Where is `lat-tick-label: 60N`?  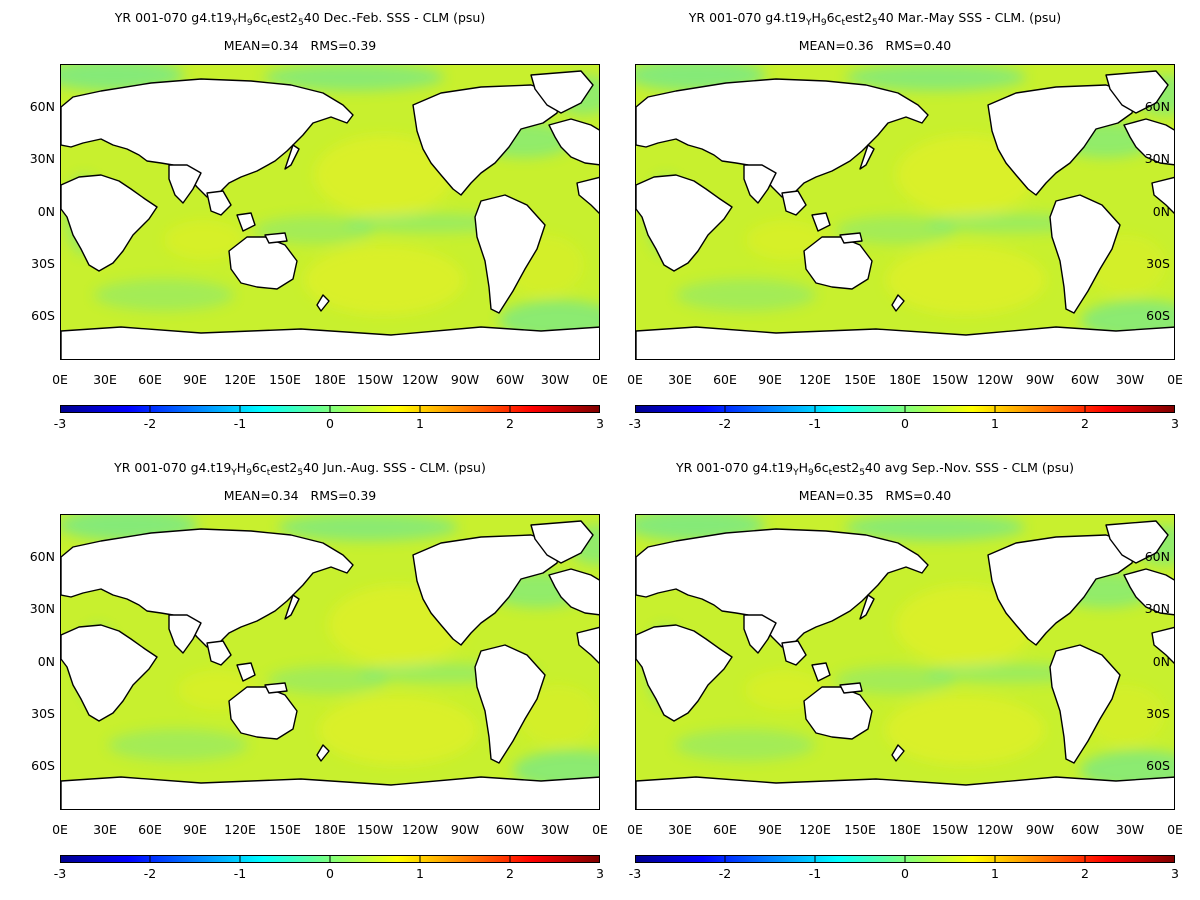
lat-tick-label: 60N is located at coordinates (42, 556).